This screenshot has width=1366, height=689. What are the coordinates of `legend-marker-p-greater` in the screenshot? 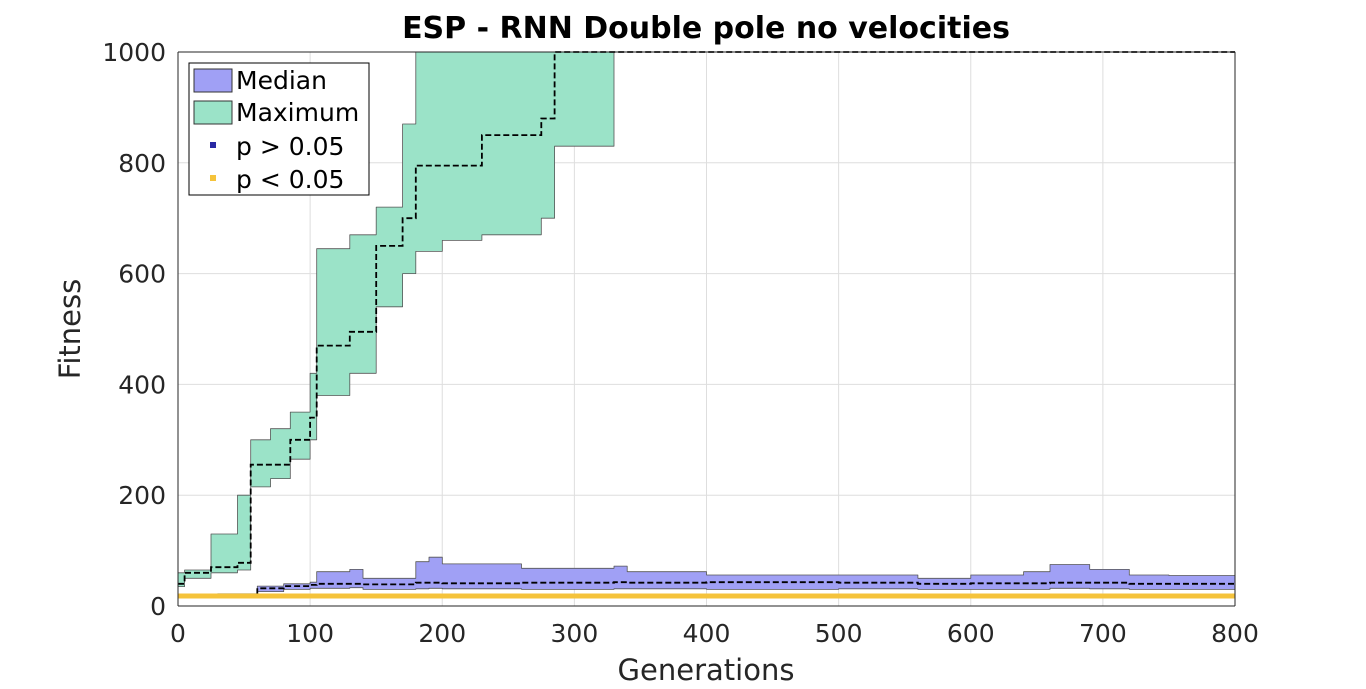 It's located at (213, 145).